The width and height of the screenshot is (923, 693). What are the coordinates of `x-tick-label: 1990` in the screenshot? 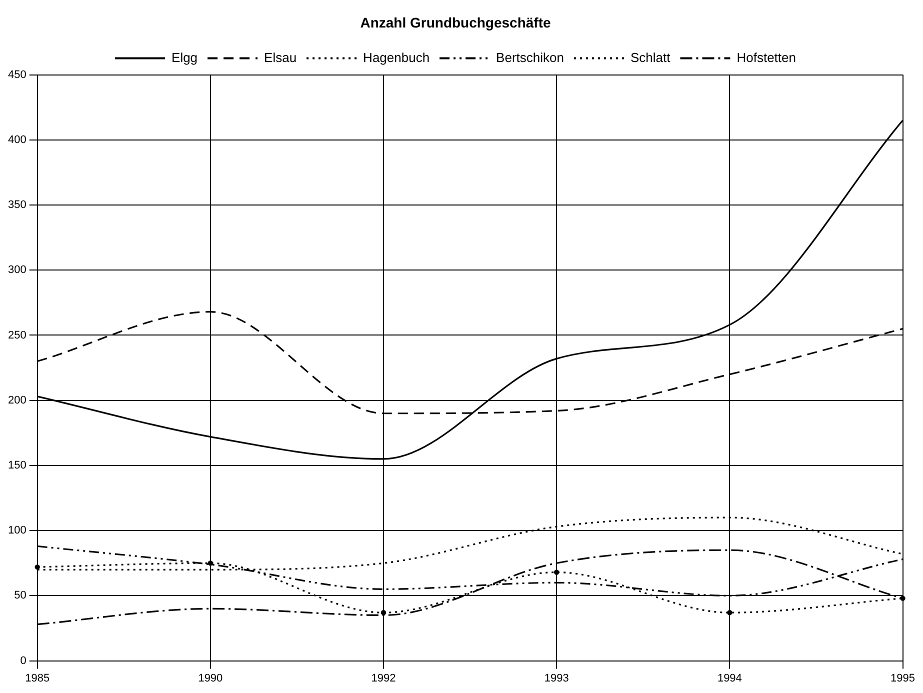 It's located at (210, 678).